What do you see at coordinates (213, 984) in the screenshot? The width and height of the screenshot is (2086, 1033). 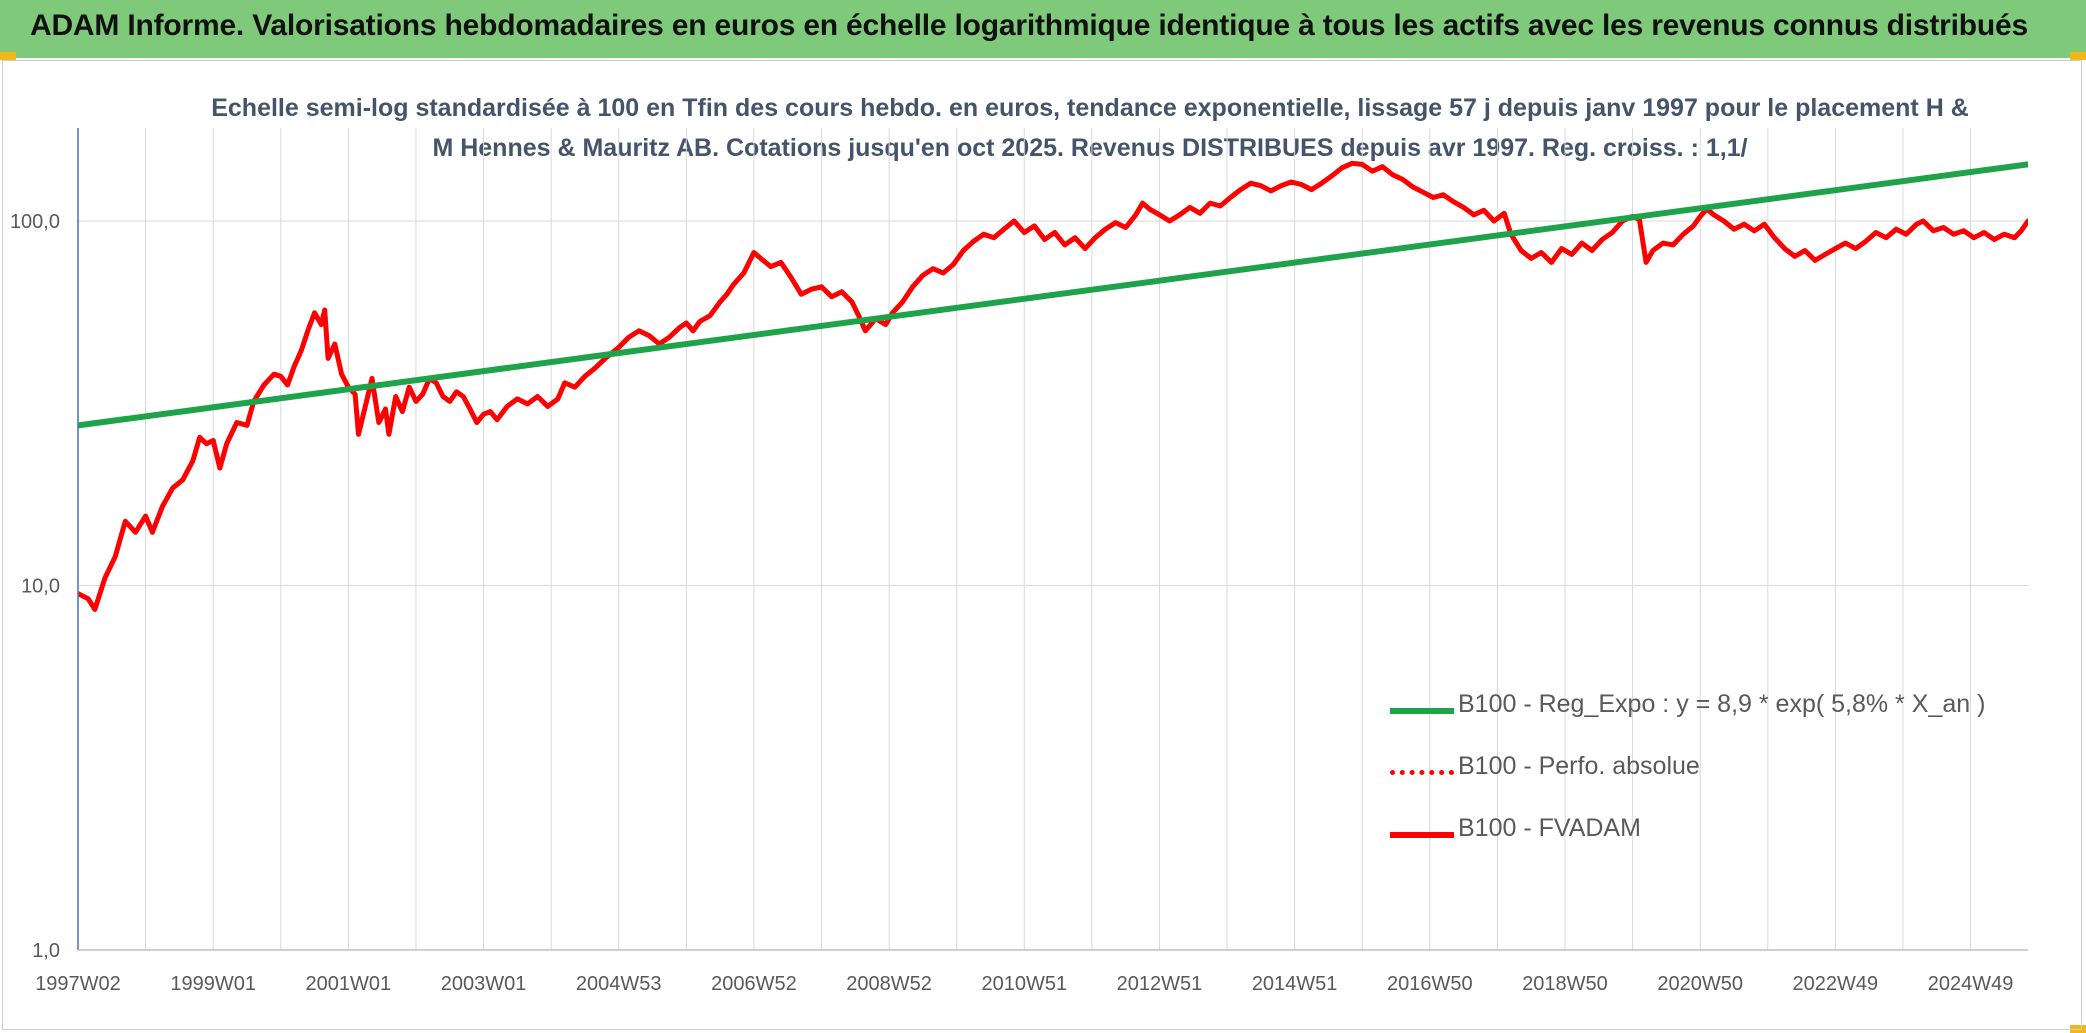 I see `x-tick-label: 1999W01` at bounding box center [213, 984].